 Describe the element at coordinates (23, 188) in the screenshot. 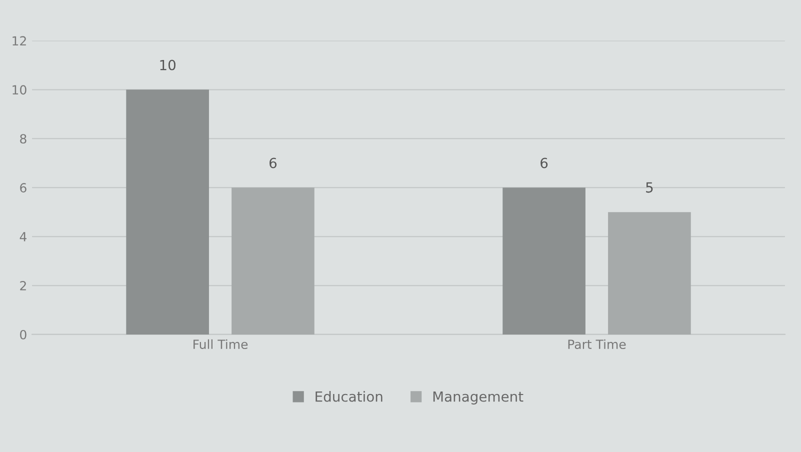

I see `y-tick-label: 6` at that location.